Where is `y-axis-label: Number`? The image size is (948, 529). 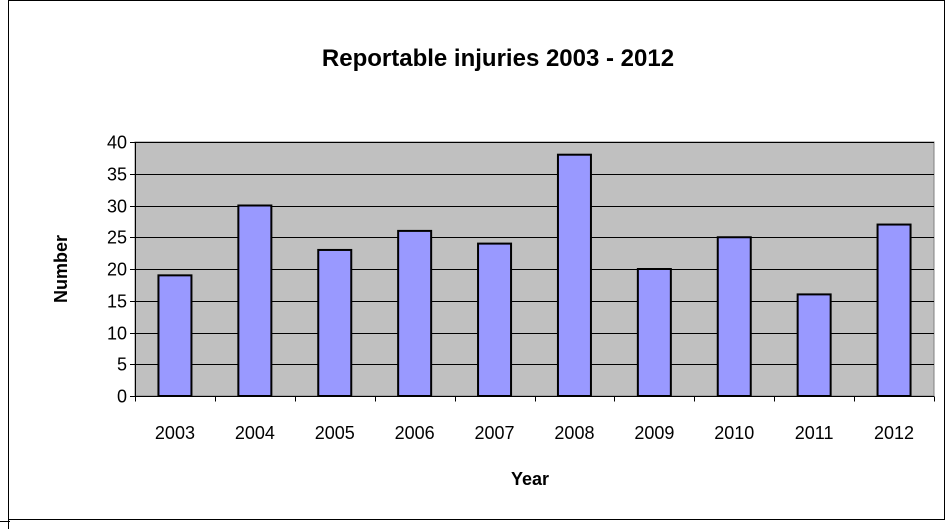
y-axis-label: Number is located at coordinates (61, 269).